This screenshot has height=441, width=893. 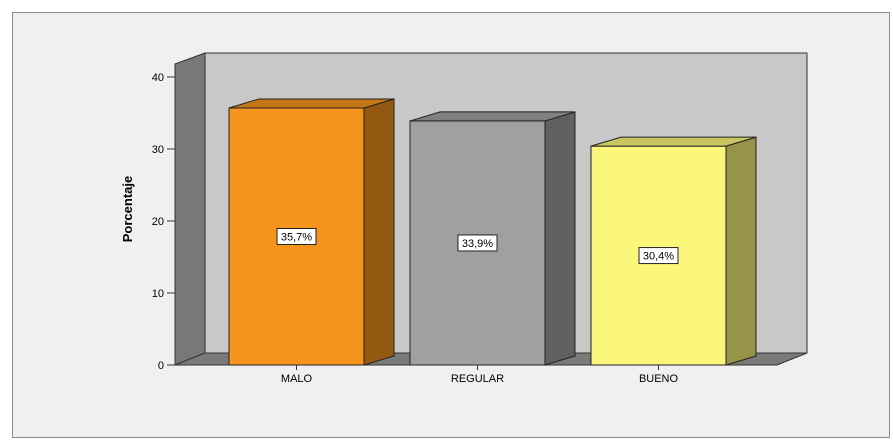 I want to click on x-tick-label: MALO, so click(x=297, y=379).